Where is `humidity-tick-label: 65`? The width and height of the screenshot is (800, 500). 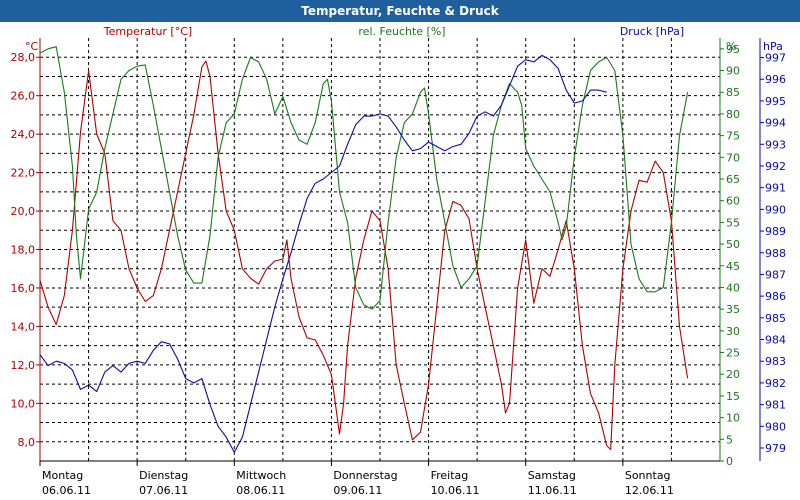 humidity-tick-label: 65 is located at coordinates (733, 179).